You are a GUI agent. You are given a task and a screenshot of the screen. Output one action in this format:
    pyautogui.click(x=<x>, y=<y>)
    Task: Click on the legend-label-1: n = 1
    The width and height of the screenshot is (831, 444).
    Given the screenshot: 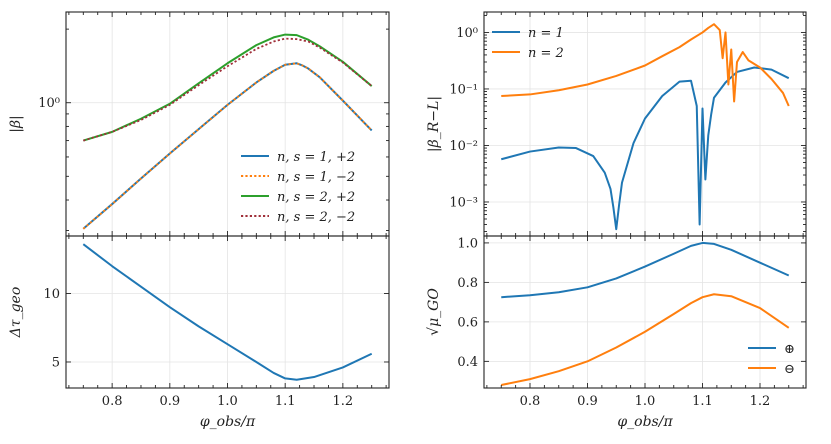 What is the action you would take?
    pyautogui.click(x=546, y=33)
    